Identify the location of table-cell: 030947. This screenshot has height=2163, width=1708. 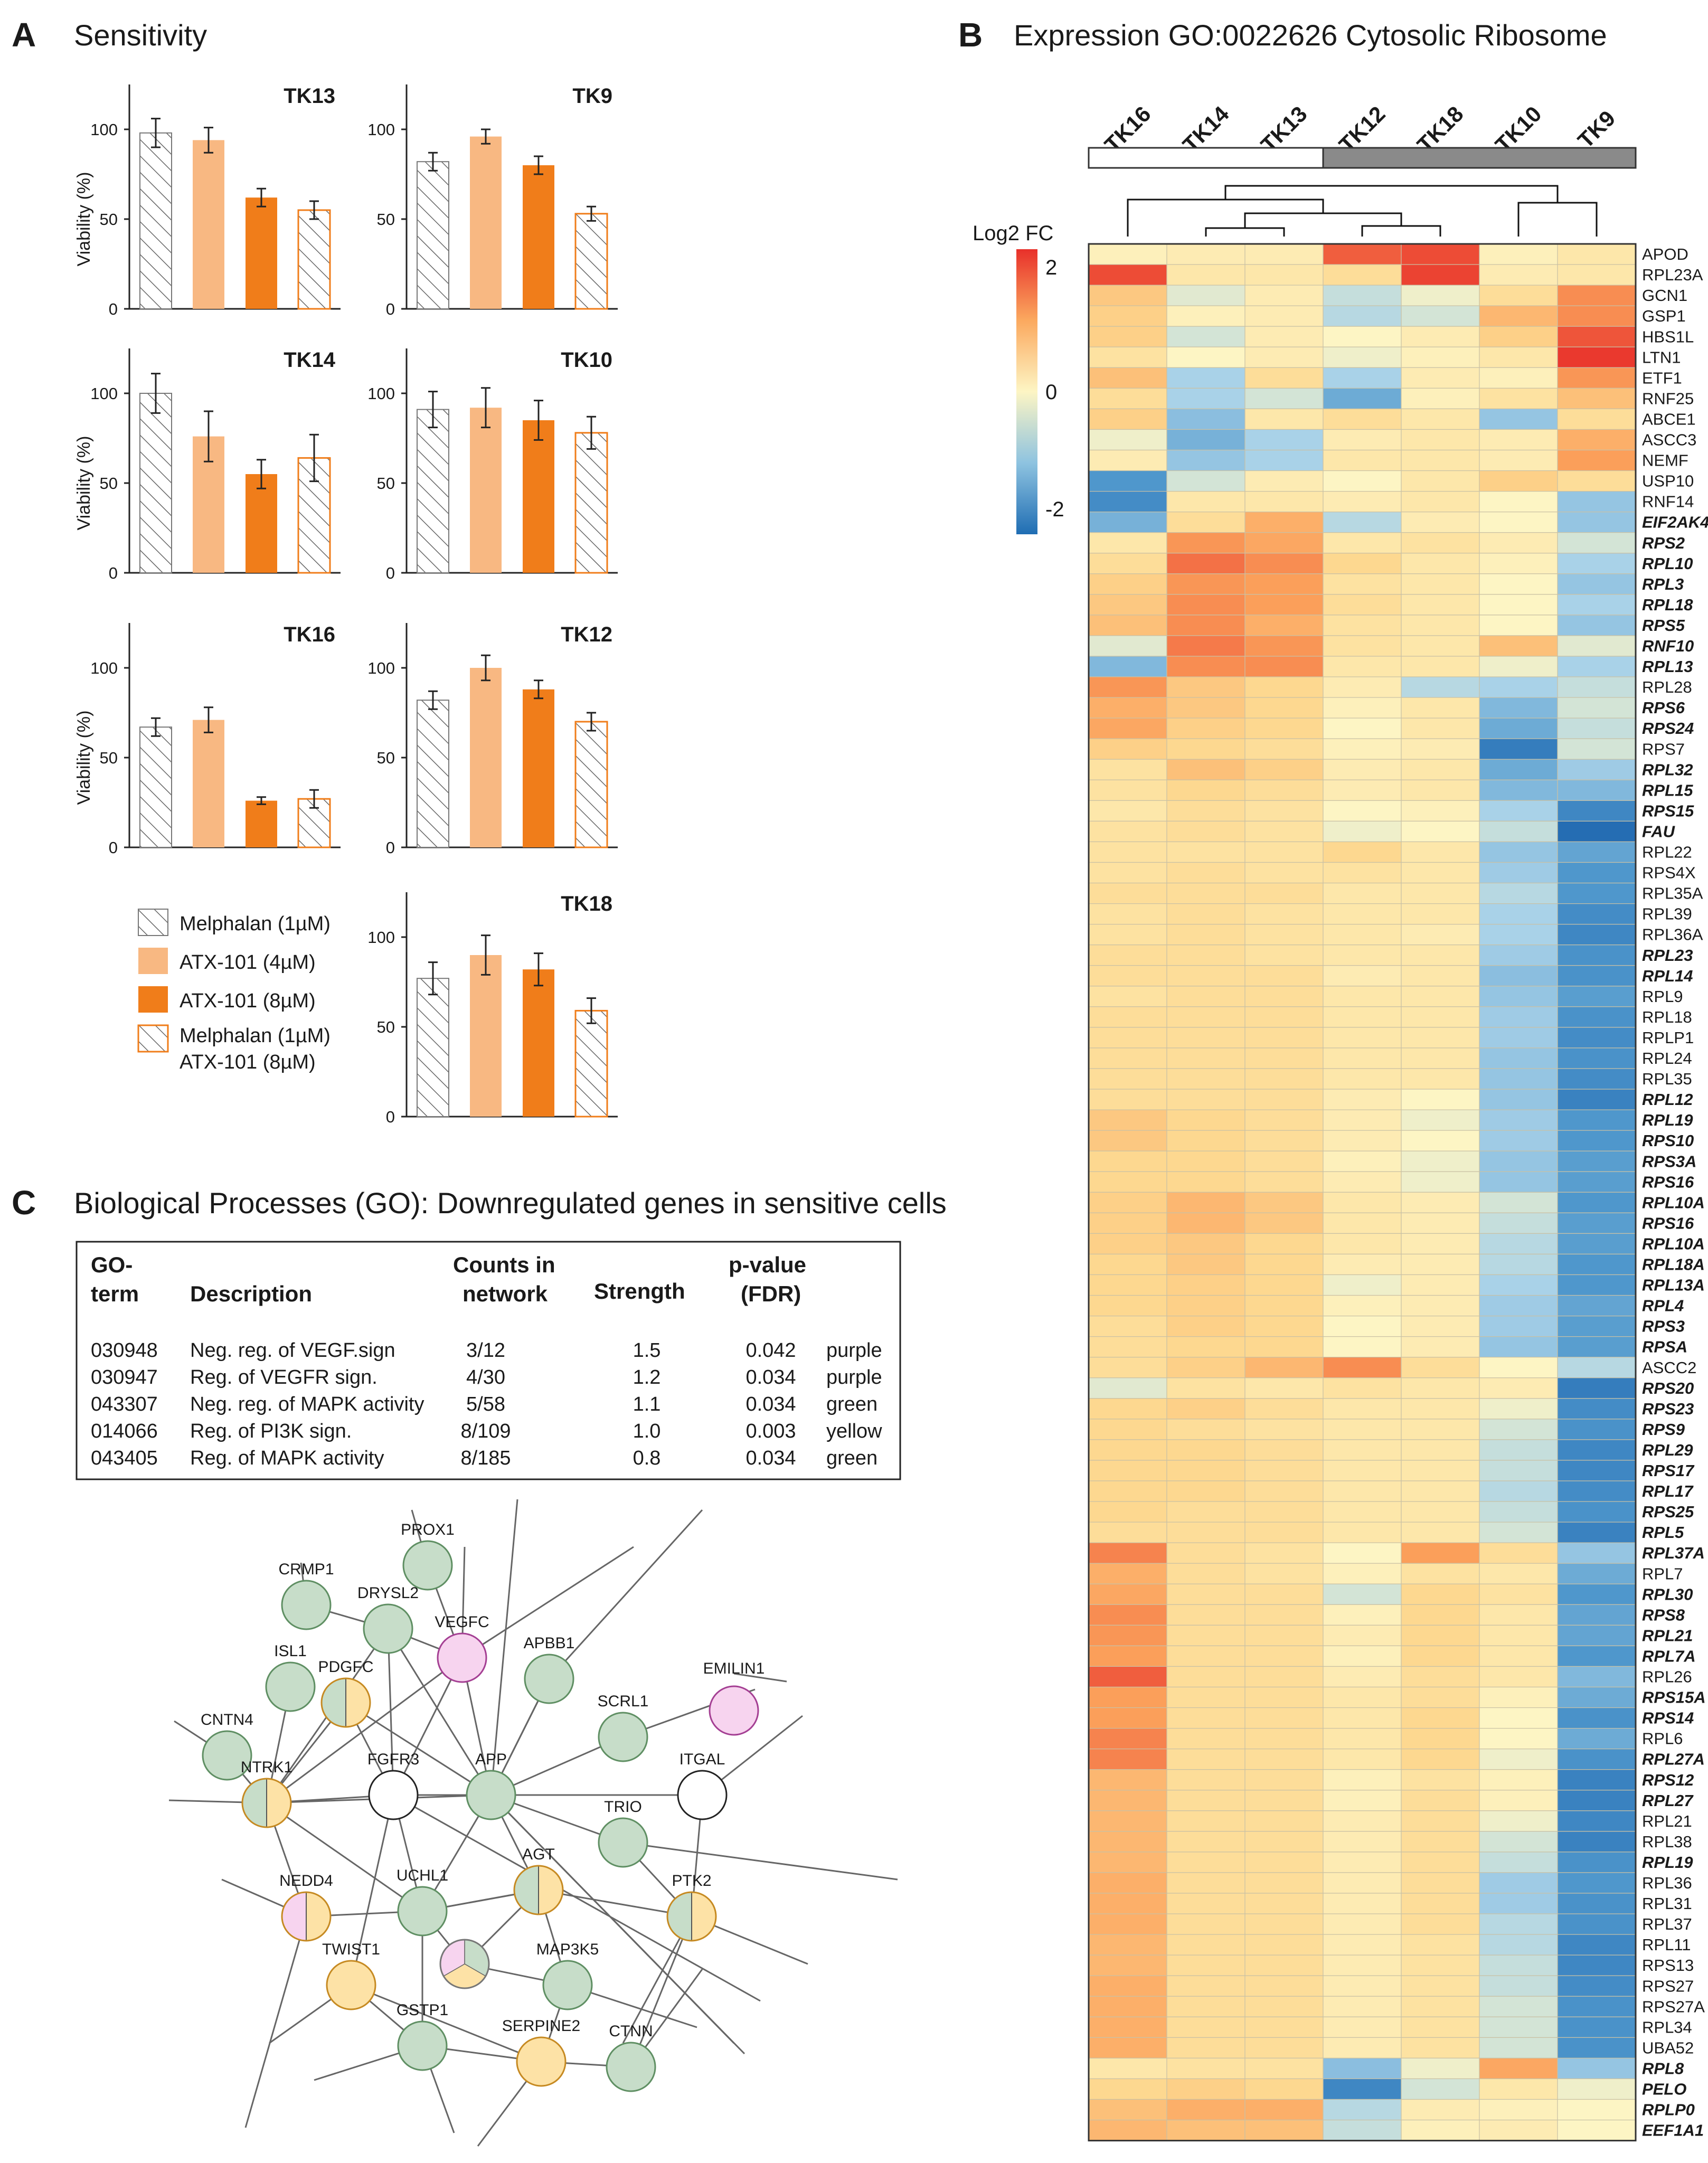
(125, 1377).